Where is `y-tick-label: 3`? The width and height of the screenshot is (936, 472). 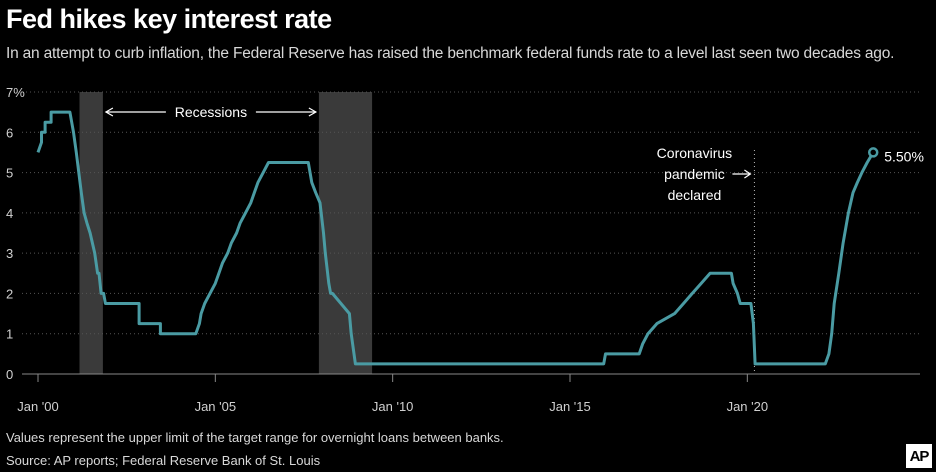
y-tick-label: 3 is located at coordinates (9, 253).